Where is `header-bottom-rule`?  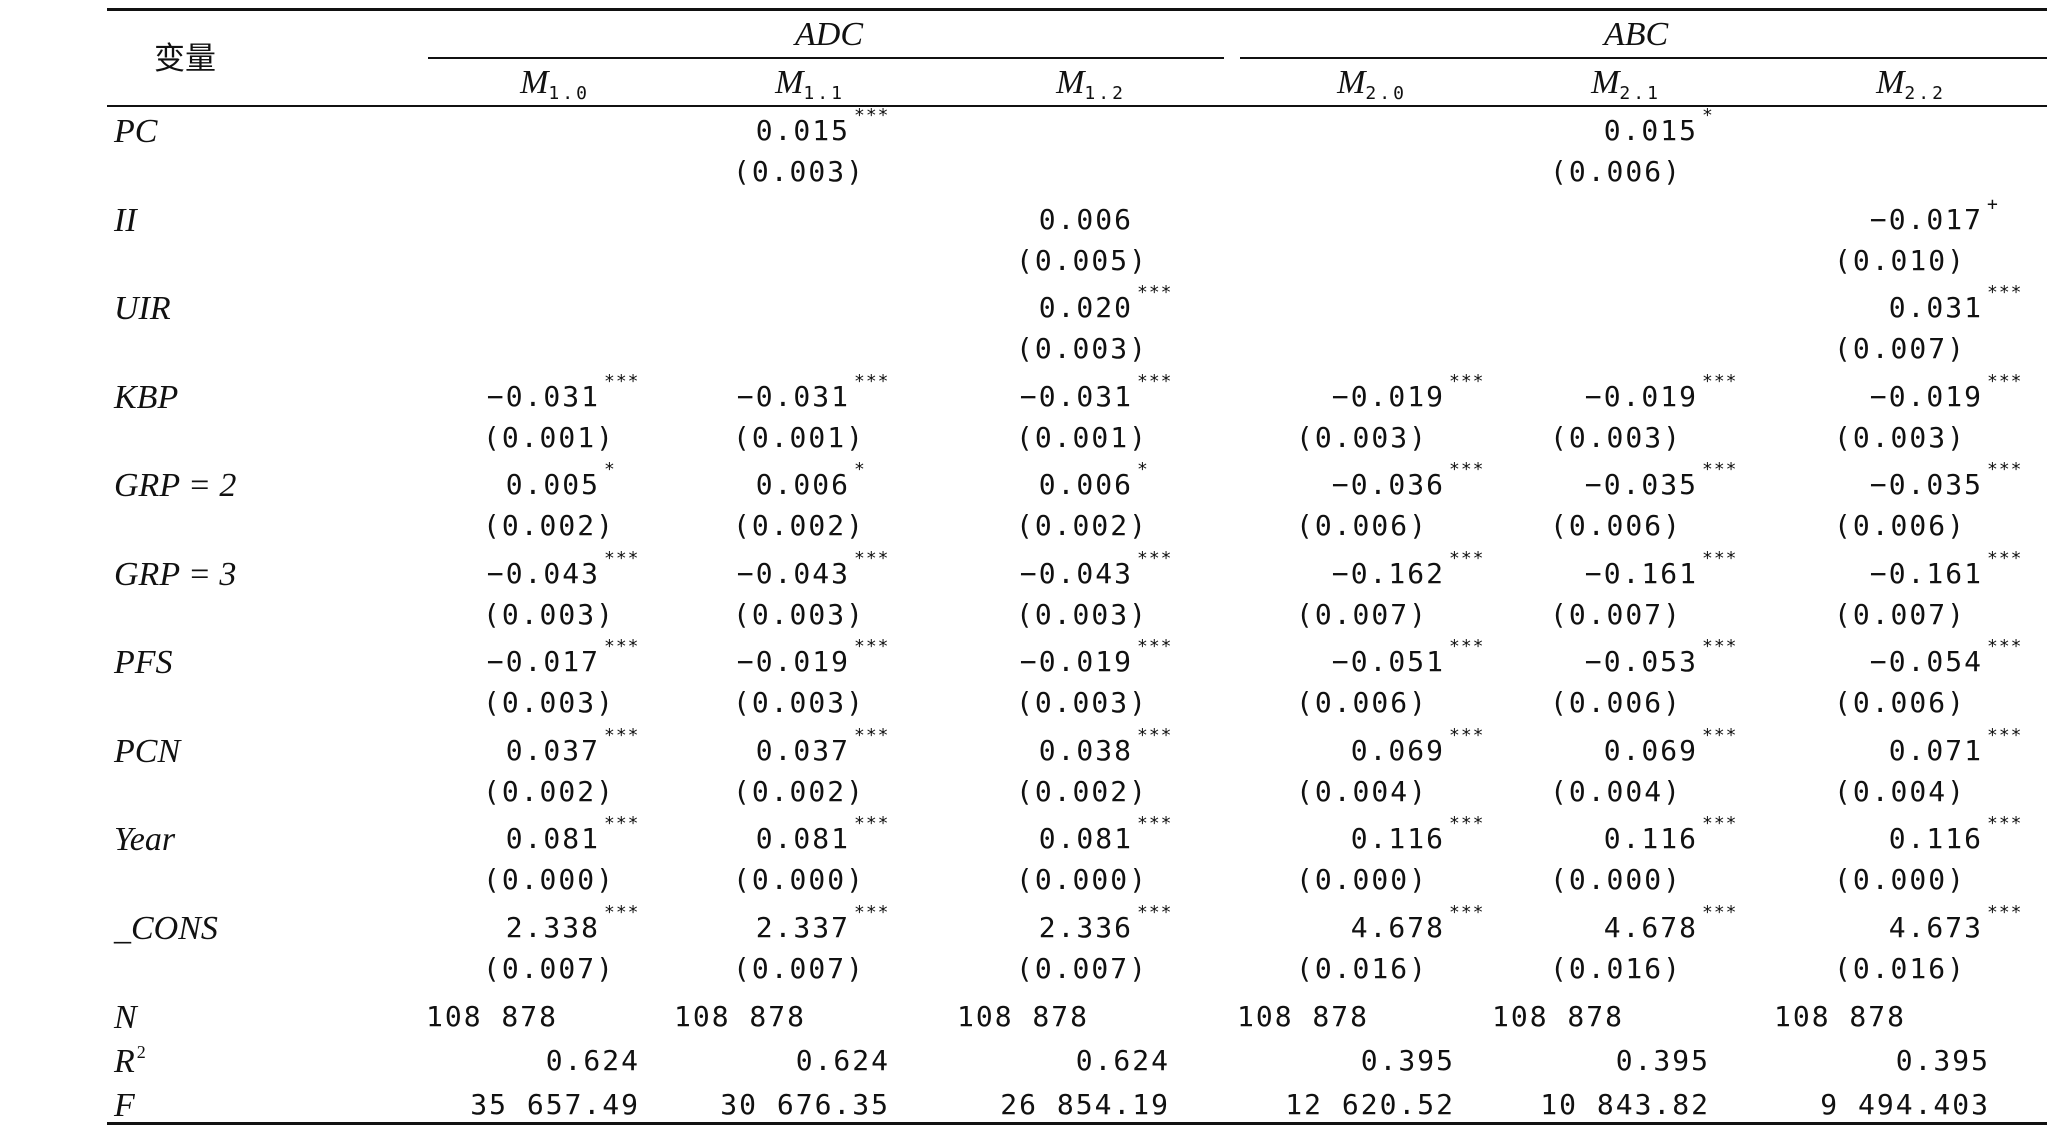
header-bottom-rule is located at coordinates (1077, 106).